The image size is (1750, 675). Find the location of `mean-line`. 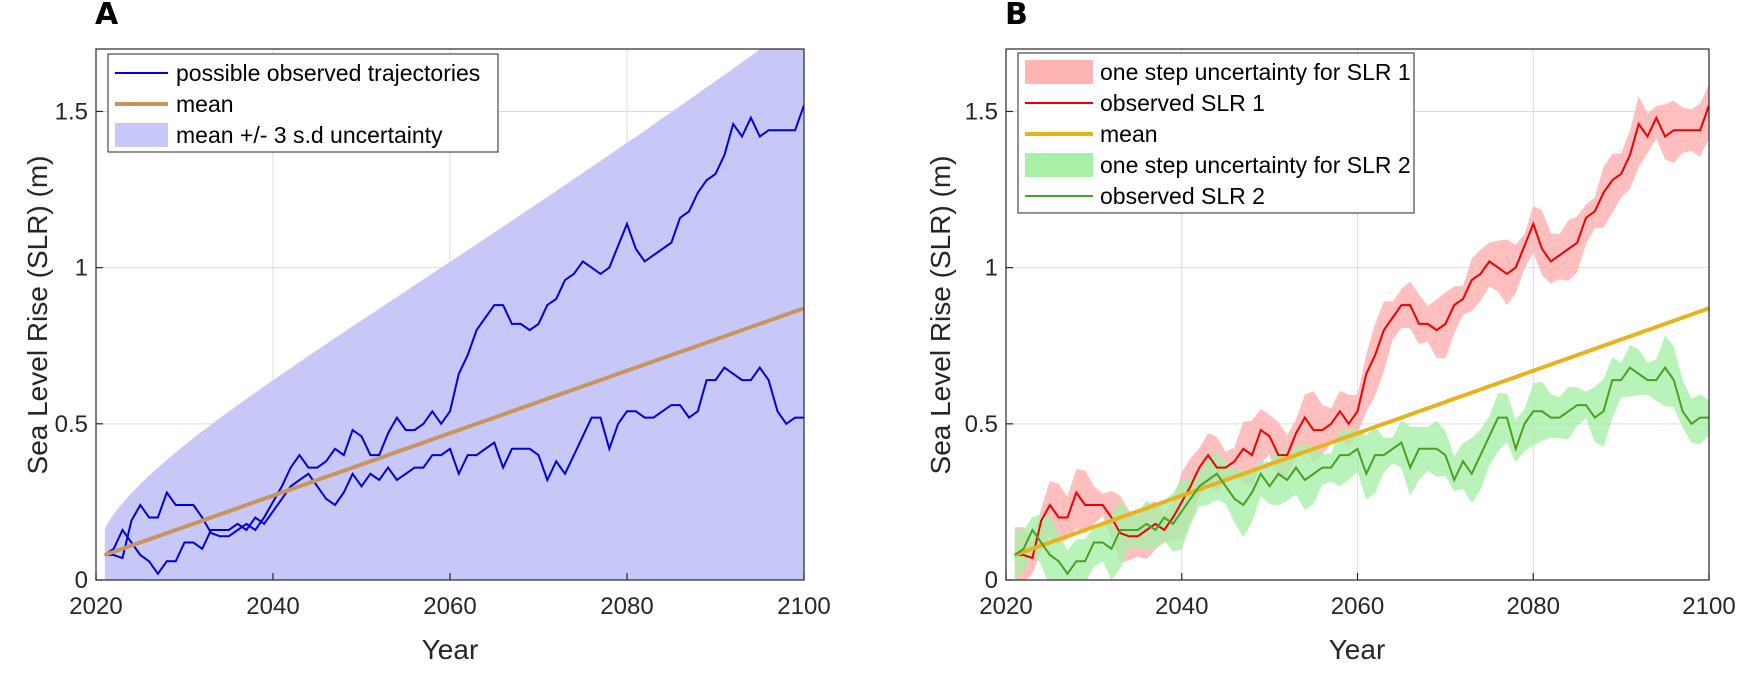

mean-line is located at coordinates (454, 431).